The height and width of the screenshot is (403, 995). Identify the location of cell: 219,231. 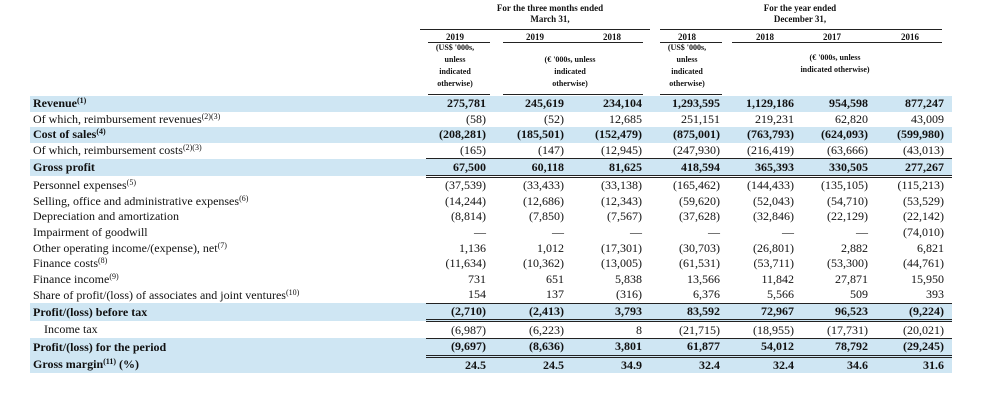
(774, 118).